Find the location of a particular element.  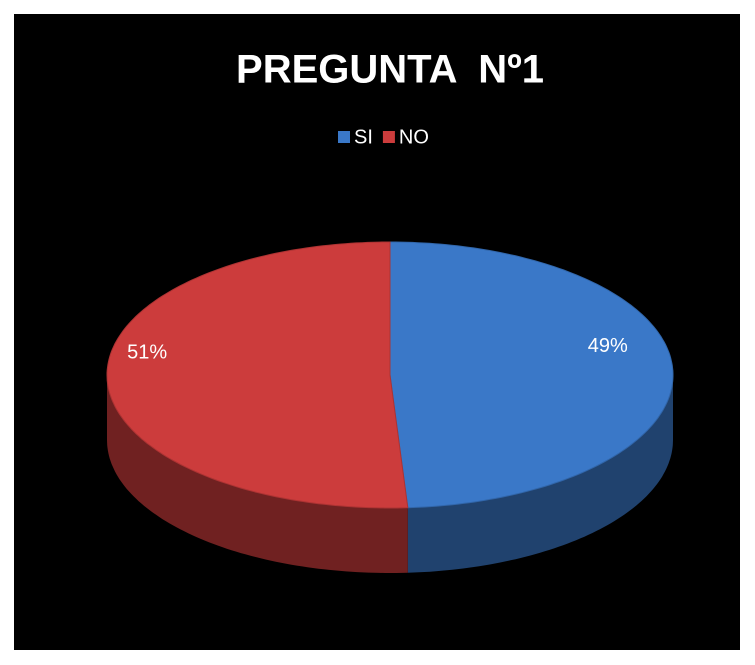

legend-label: NO is located at coordinates (414, 137).